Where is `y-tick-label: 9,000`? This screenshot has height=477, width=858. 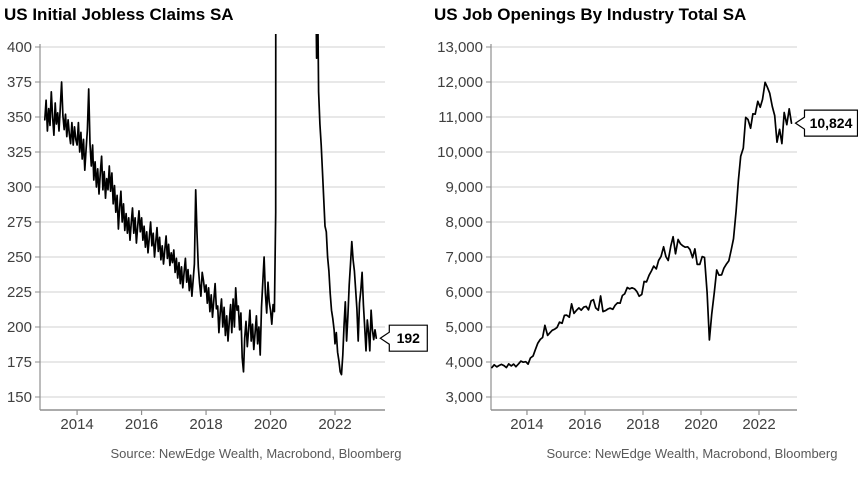 y-tick-label: 9,000 is located at coordinates (464, 187).